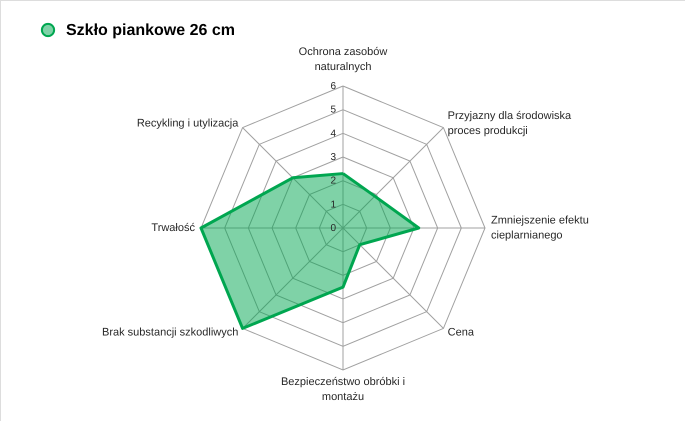 The height and width of the screenshot is (421, 685). What do you see at coordinates (333, 134) in the screenshot?
I see `y-tick-label: 4` at bounding box center [333, 134].